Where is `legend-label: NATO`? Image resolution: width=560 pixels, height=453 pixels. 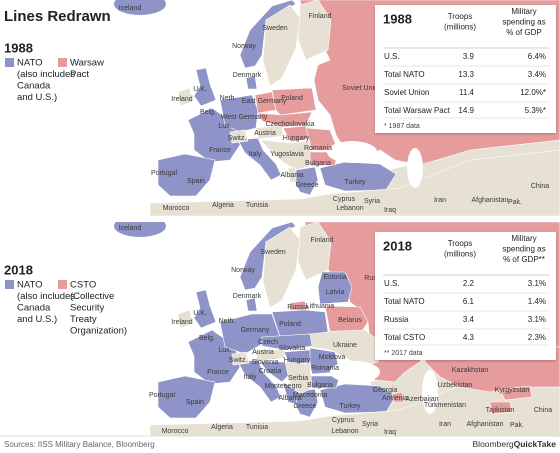 legend-label: NATO is located at coordinates (30, 285).